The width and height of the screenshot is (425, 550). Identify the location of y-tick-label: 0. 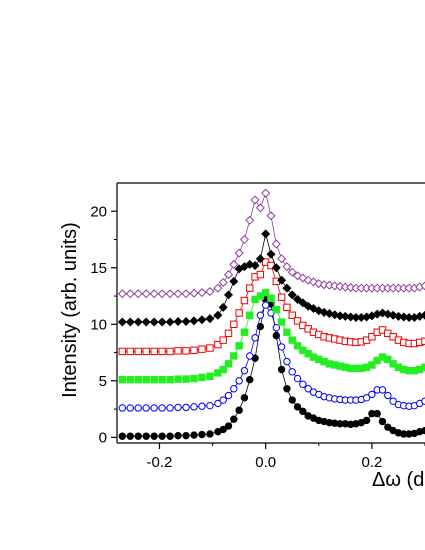
(103, 437).